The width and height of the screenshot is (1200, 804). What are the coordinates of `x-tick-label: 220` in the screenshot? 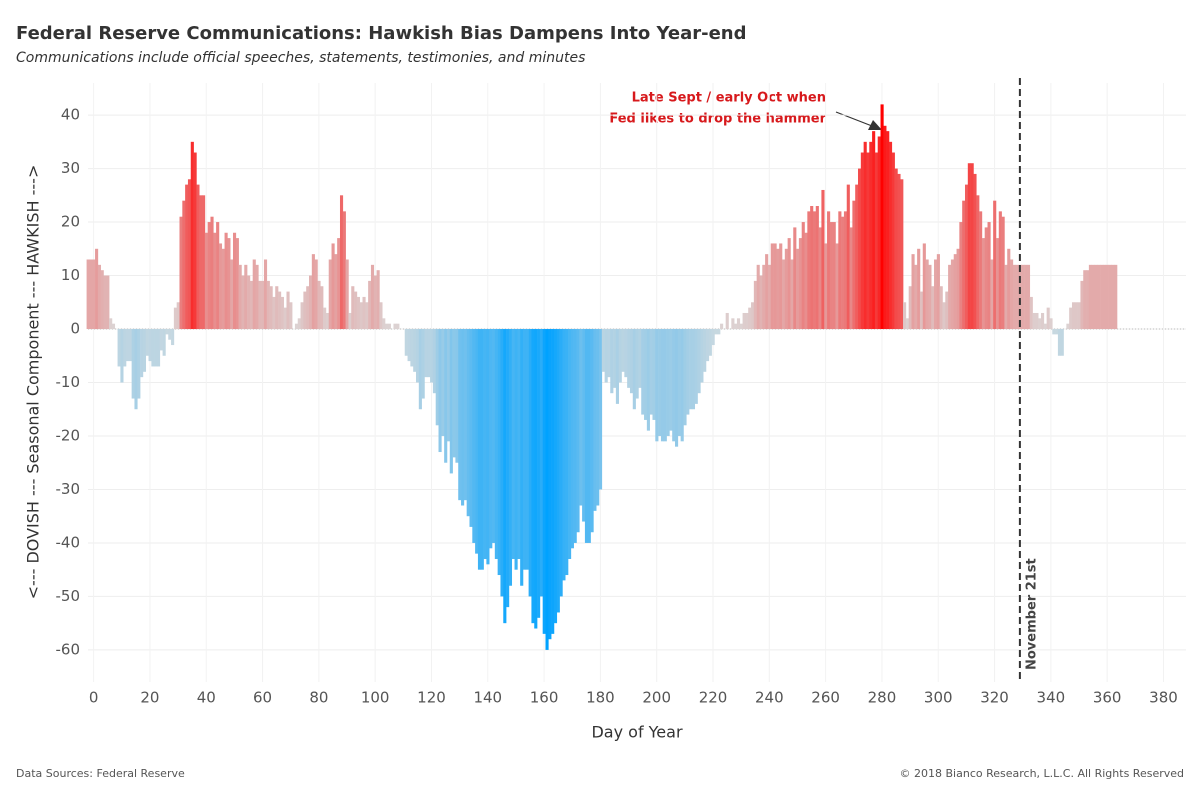 It's located at (713, 698).